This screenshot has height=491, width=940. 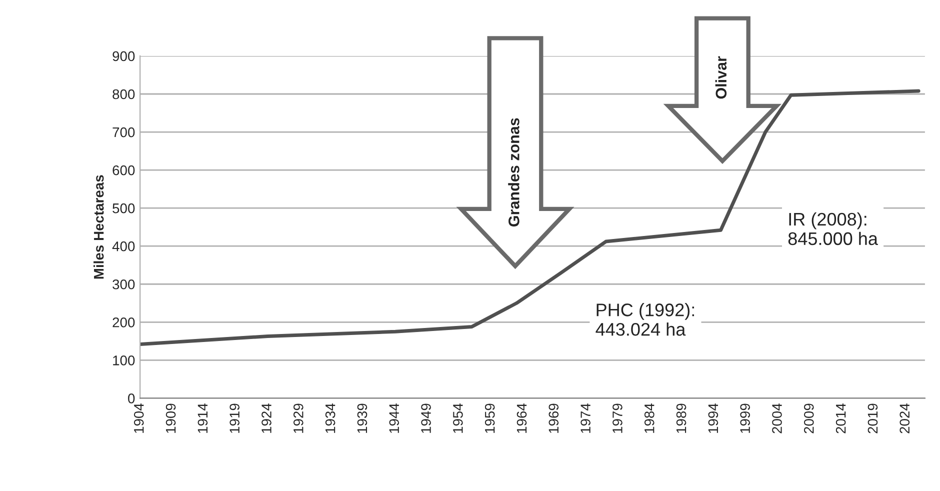 What do you see at coordinates (458, 418) in the screenshot?
I see `x-tick-label: 1954` at bounding box center [458, 418].